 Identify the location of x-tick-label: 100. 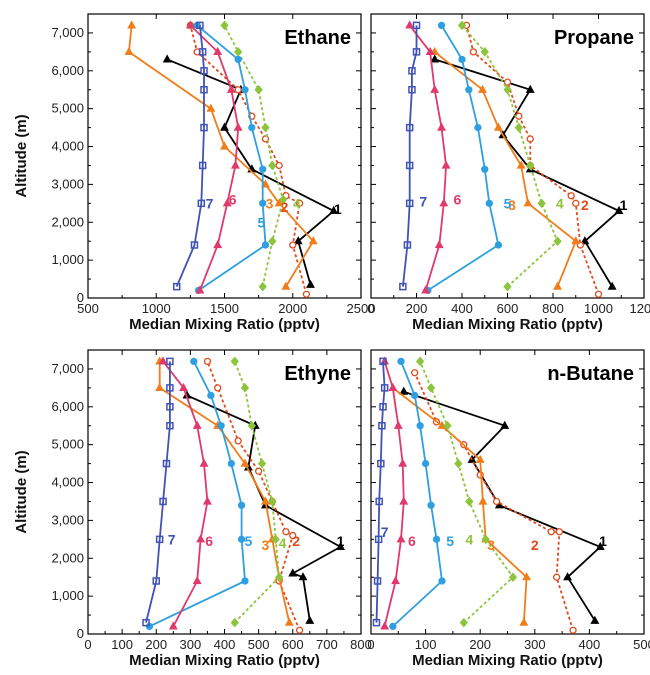
(426, 644).